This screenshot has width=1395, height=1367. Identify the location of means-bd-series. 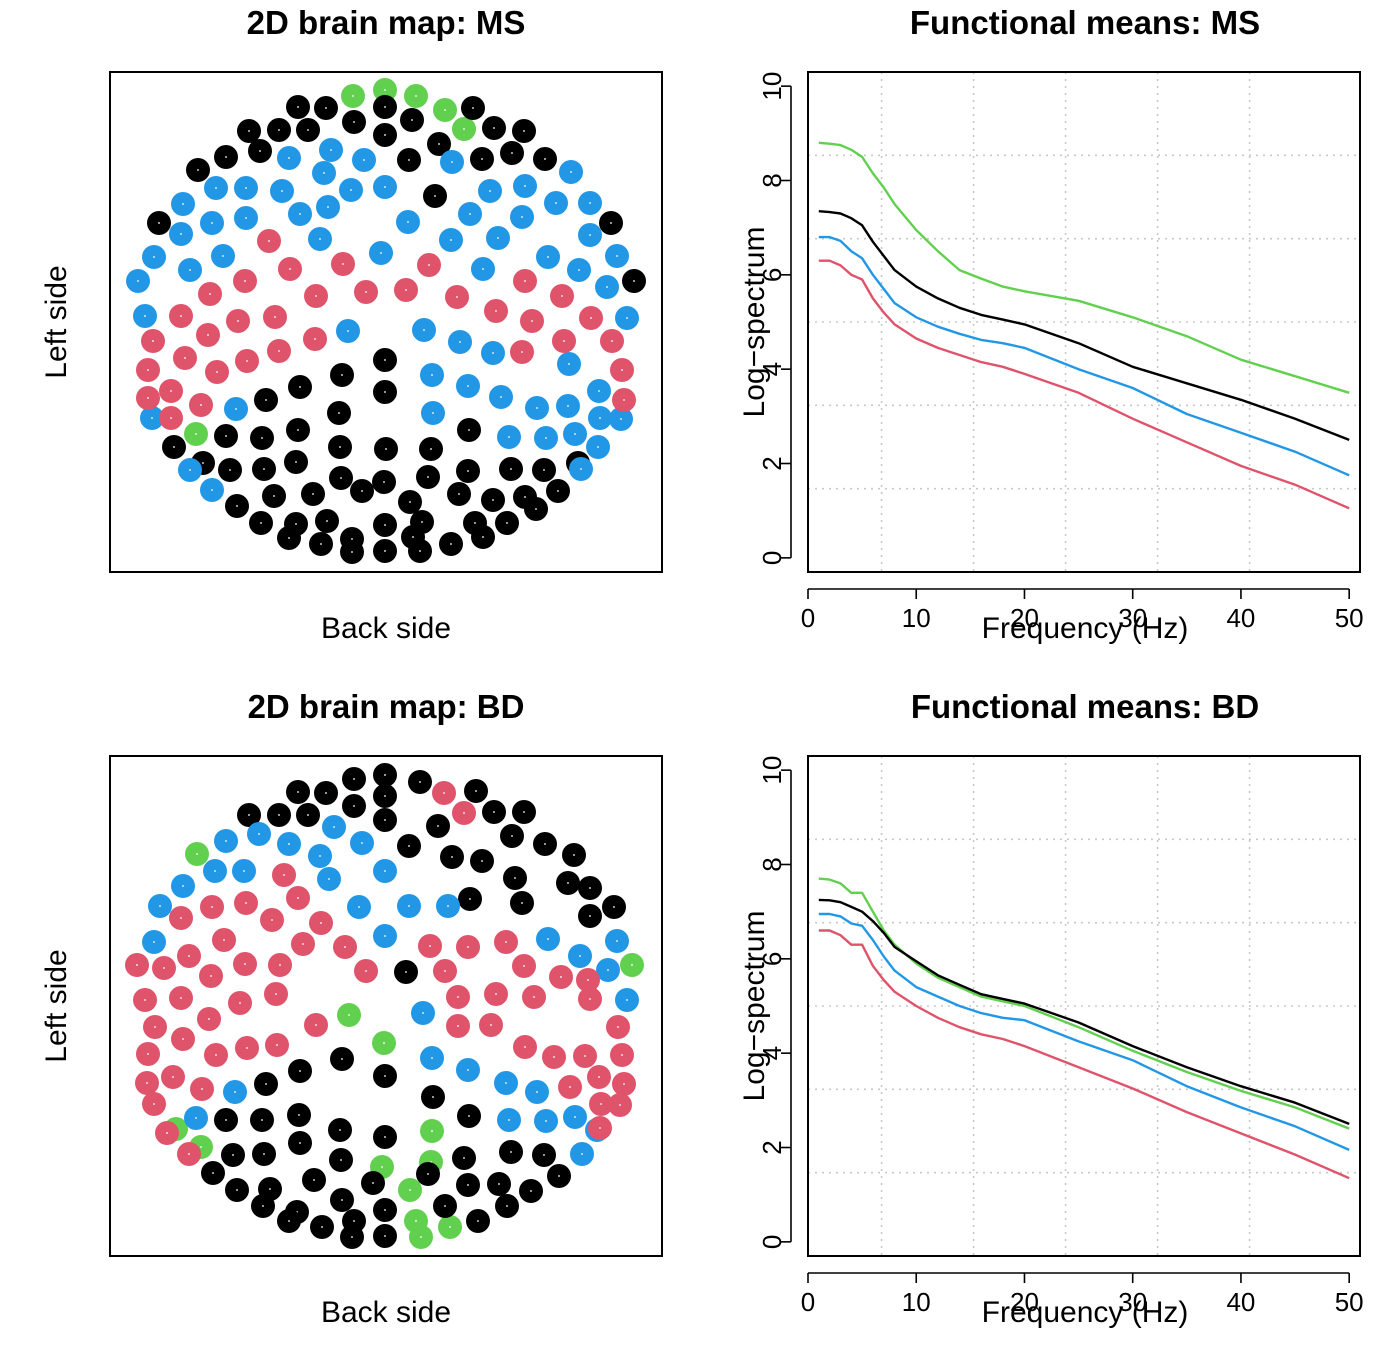
(1084, 1028).